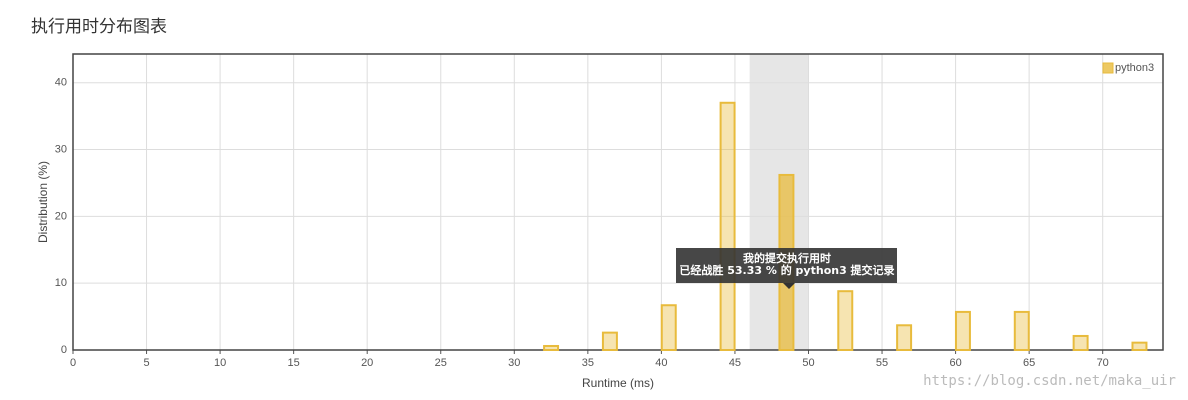 The width and height of the screenshot is (1188, 400). What do you see at coordinates (99, 27) in the screenshot?
I see `chart-title: 执行用时分布图表` at bounding box center [99, 27].